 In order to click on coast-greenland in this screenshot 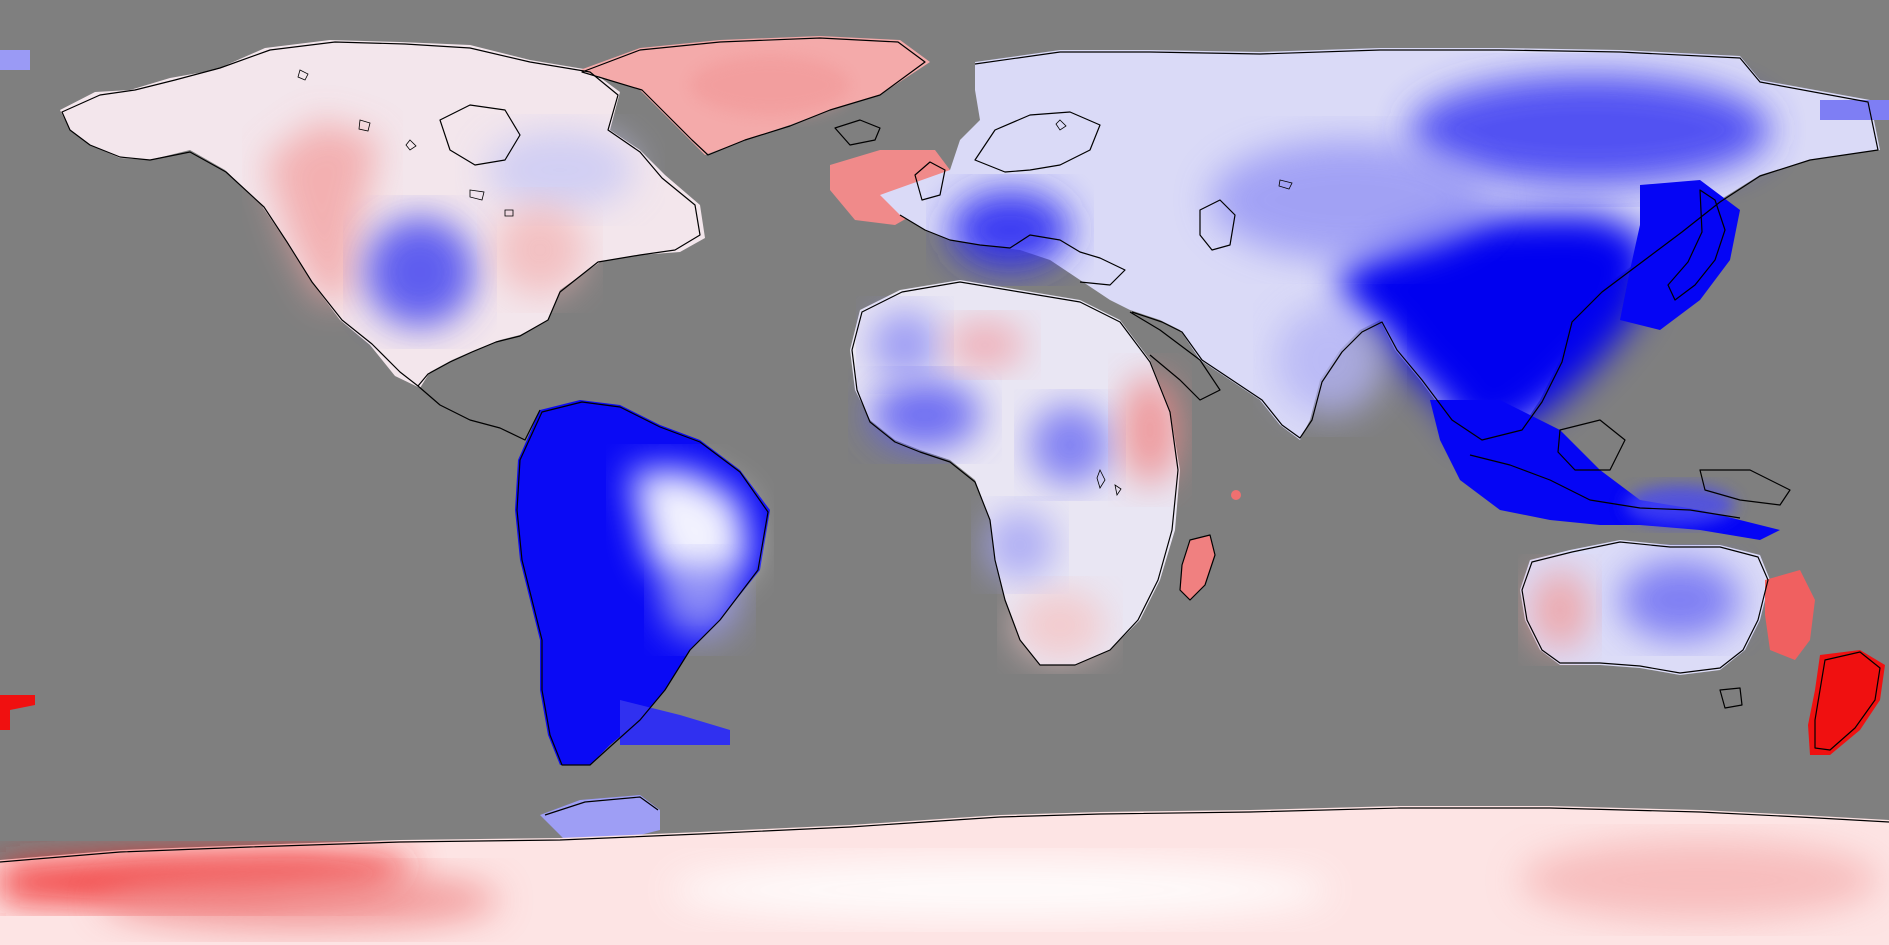, I will do `click(753, 96)`.